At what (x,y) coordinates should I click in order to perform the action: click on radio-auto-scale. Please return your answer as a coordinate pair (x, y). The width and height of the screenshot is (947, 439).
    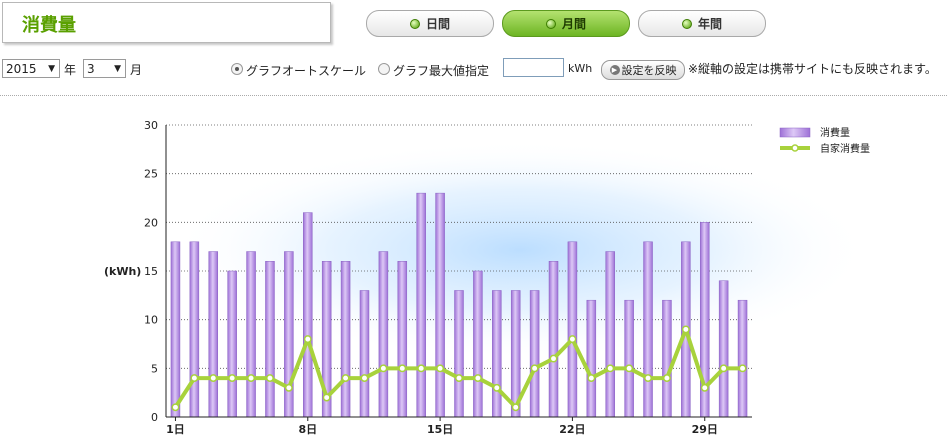
    Looking at the image, I should click on (237, 69).